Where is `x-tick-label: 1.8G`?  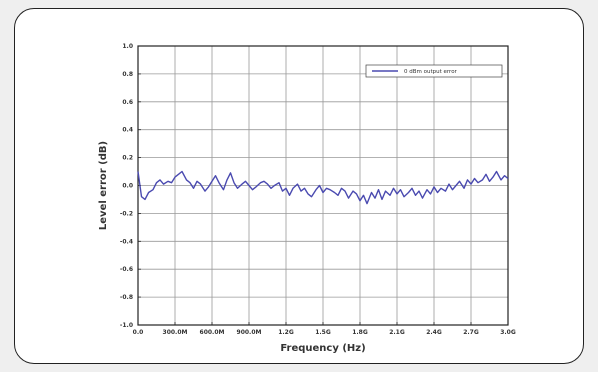 x-tick-label: 1.8G is located at coordinates (360, 332).